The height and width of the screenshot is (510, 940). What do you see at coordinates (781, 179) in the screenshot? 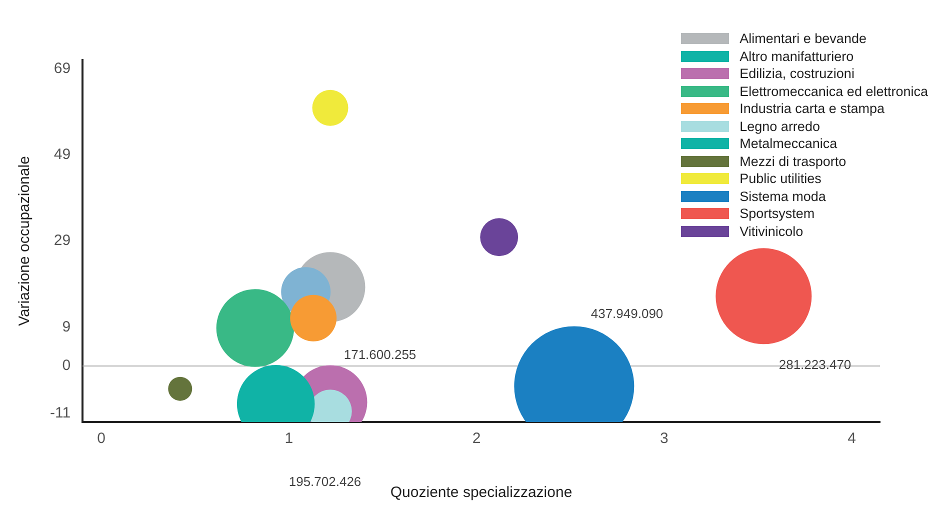
I see `legend-label: Public utilities` at bounding box center [781, 179].